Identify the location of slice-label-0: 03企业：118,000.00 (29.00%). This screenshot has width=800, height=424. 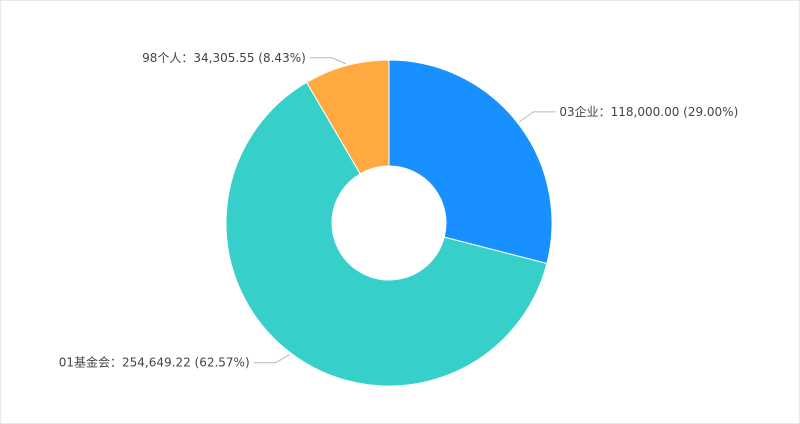
(648, 111).